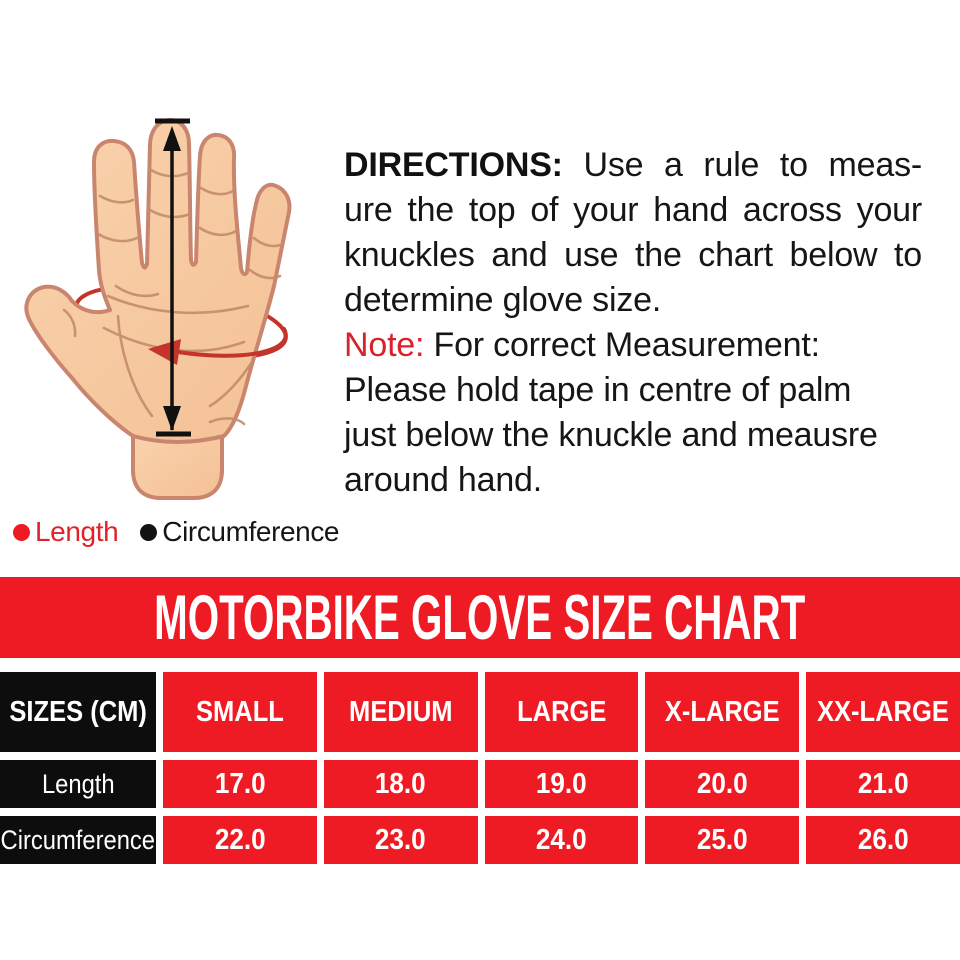 The height and width of the screenshot is (960, 960). What do you see at coordinates (722, 712) in the screenshot?
I see `header-cell-x-large: X-LARGE` at bounding box center [722, 712].